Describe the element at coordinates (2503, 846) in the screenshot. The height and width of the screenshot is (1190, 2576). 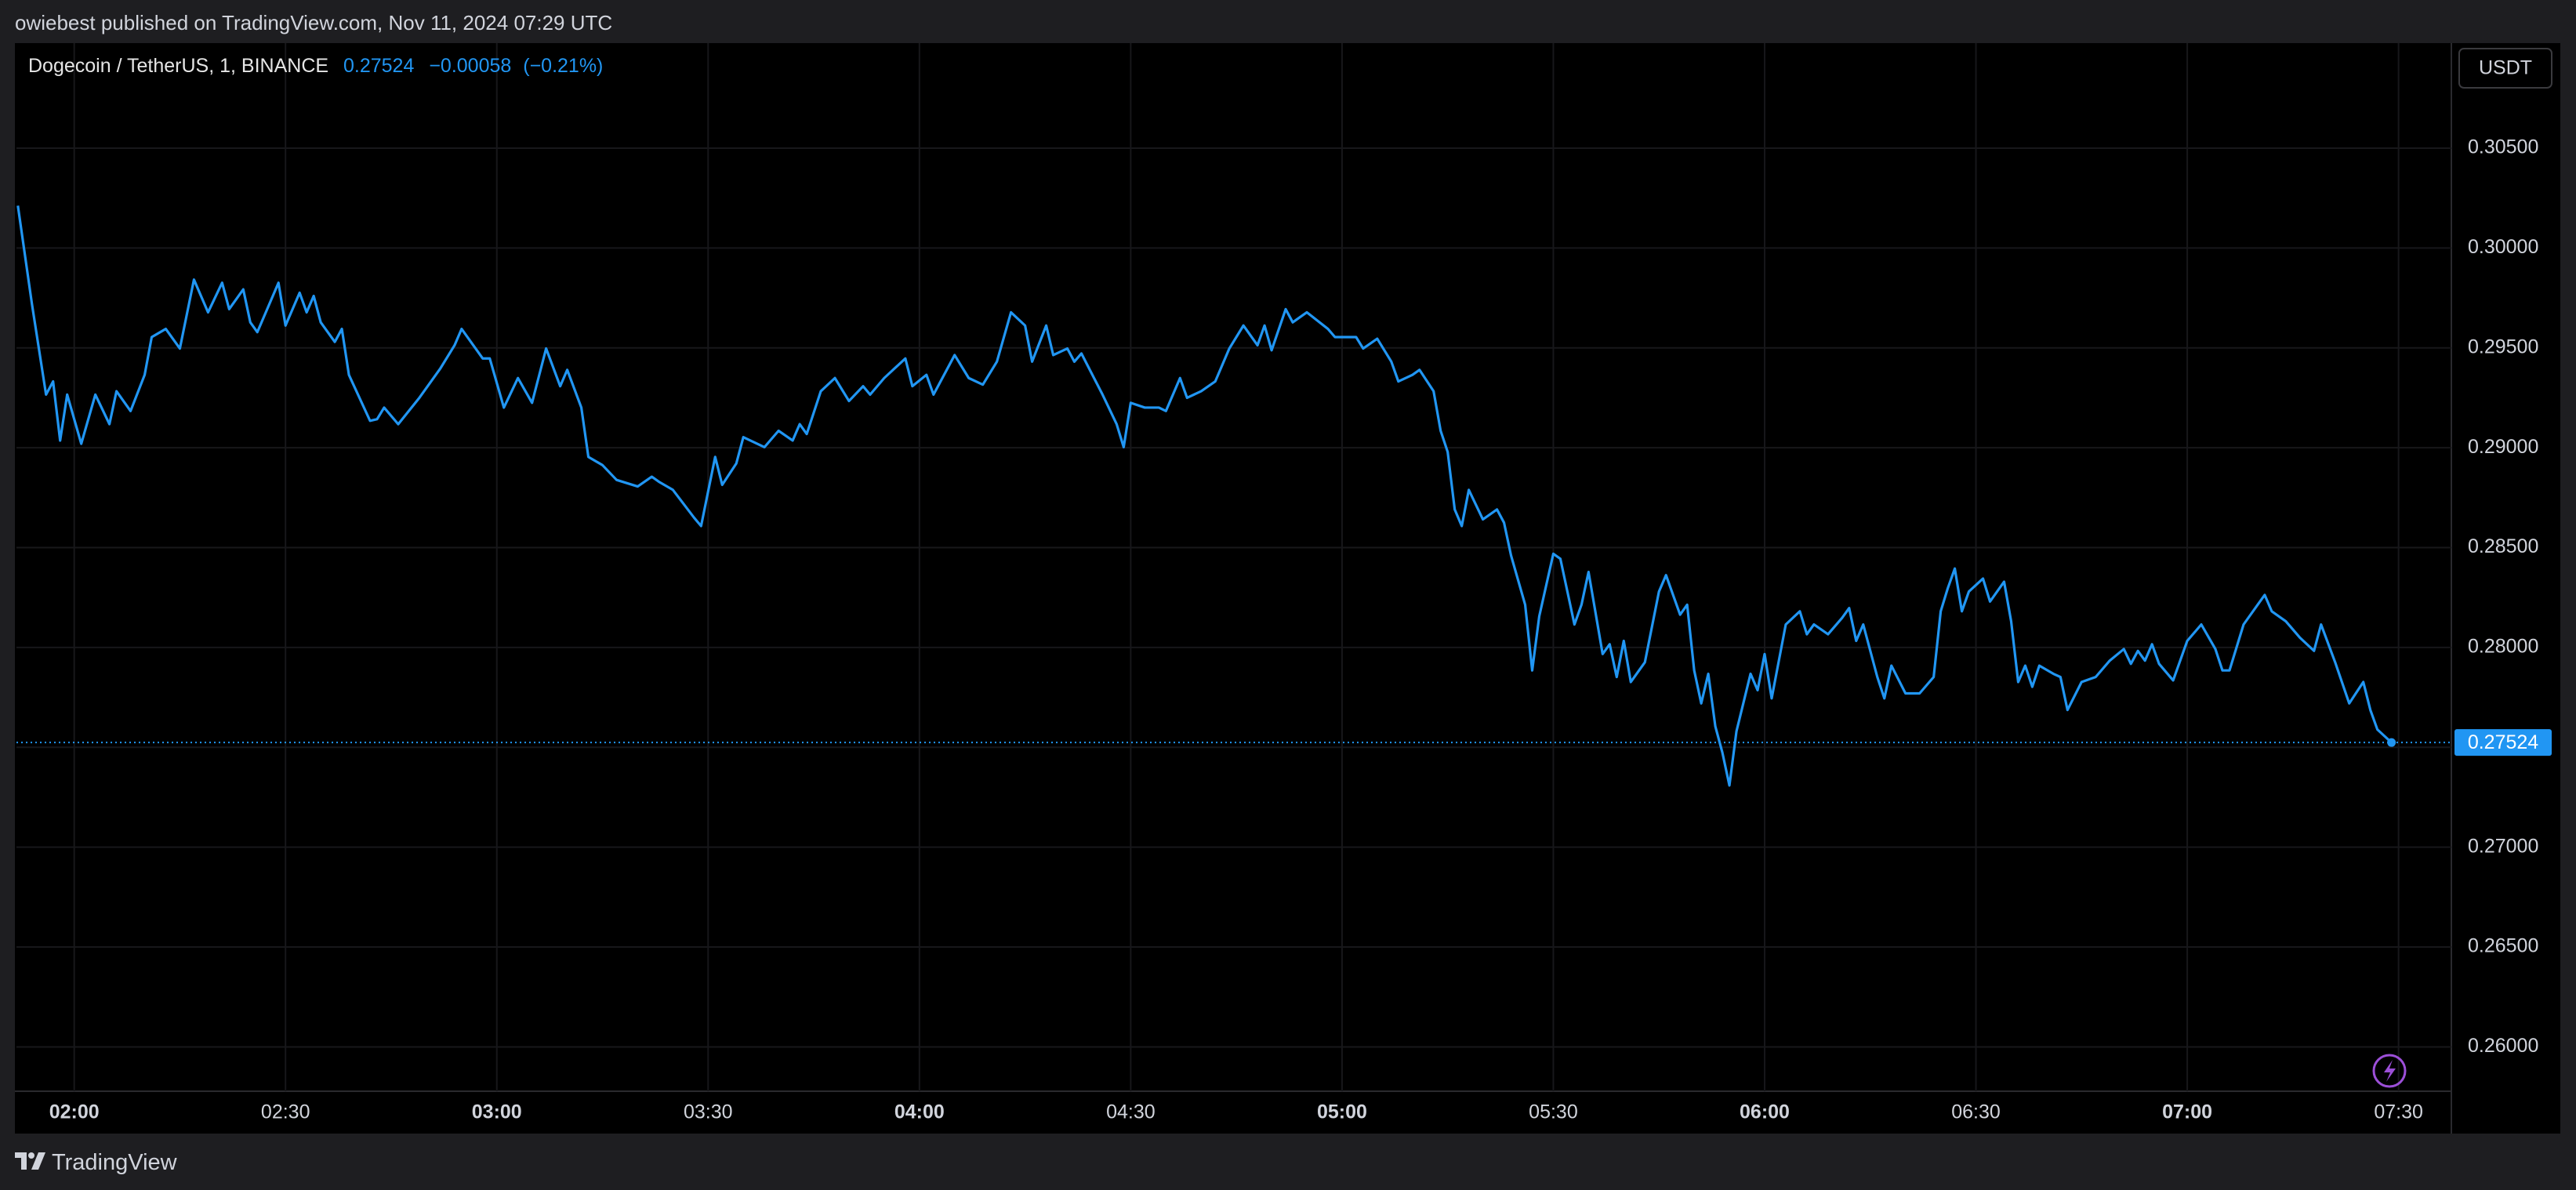
I see `y-tick-label: 0.27000` at that location.